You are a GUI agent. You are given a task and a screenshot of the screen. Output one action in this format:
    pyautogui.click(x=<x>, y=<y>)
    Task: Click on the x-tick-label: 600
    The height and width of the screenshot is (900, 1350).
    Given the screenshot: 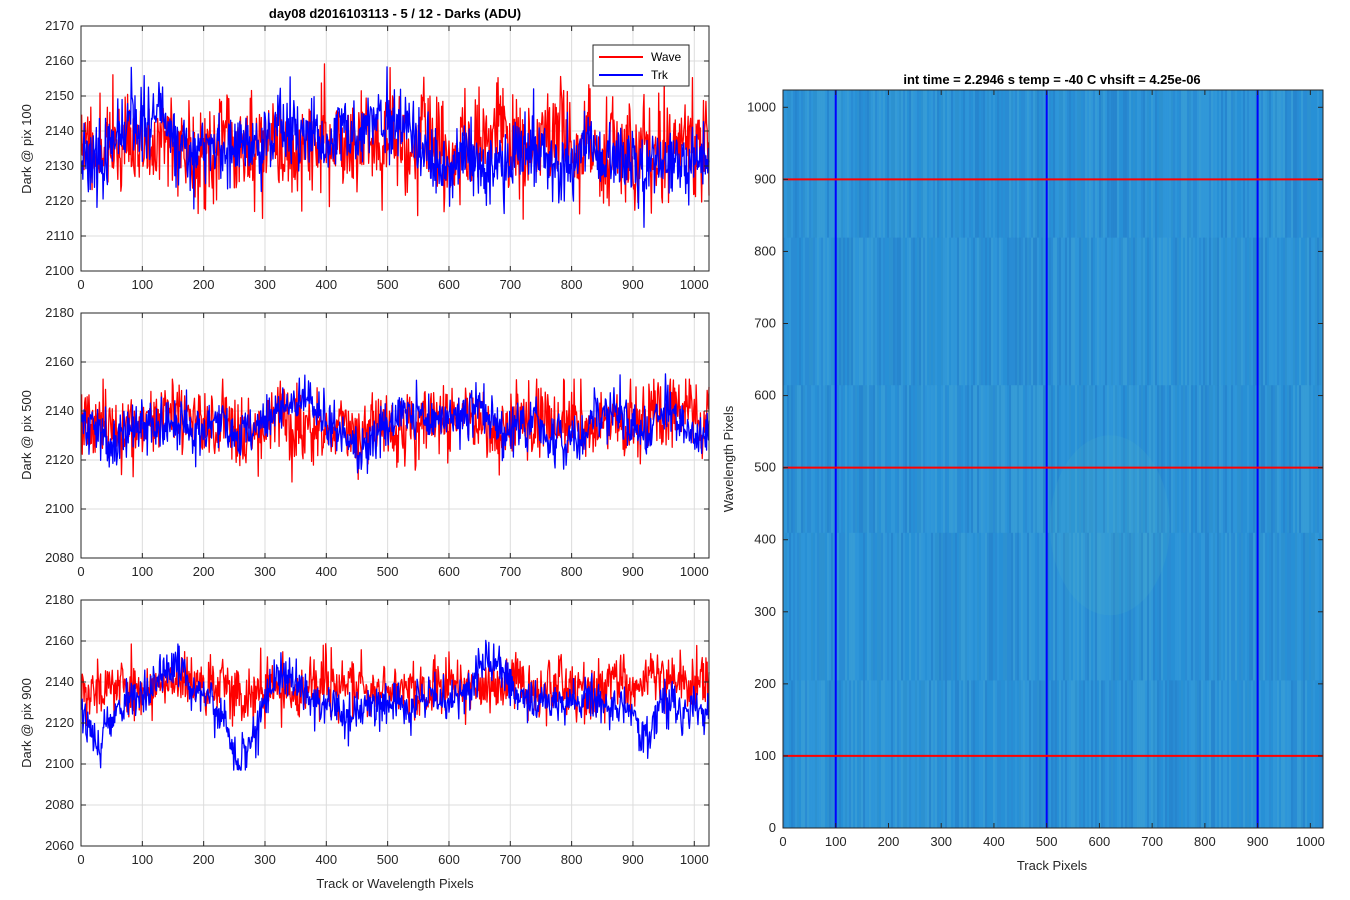 What is the action you would take?
    pyautogui.click(x=1100, y=841)
    